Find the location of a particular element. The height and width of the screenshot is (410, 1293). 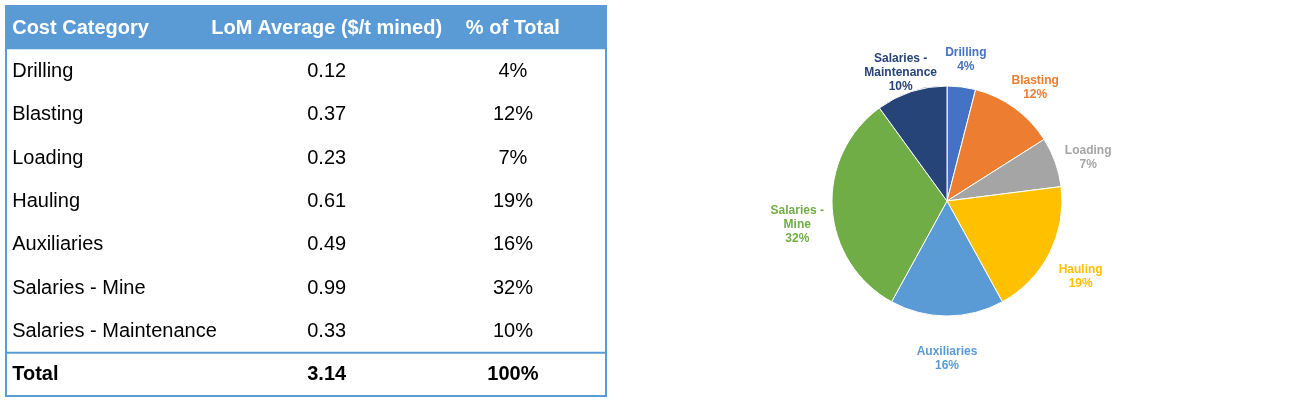

slice-label: Blasting is located at coordinates (1035, 79).